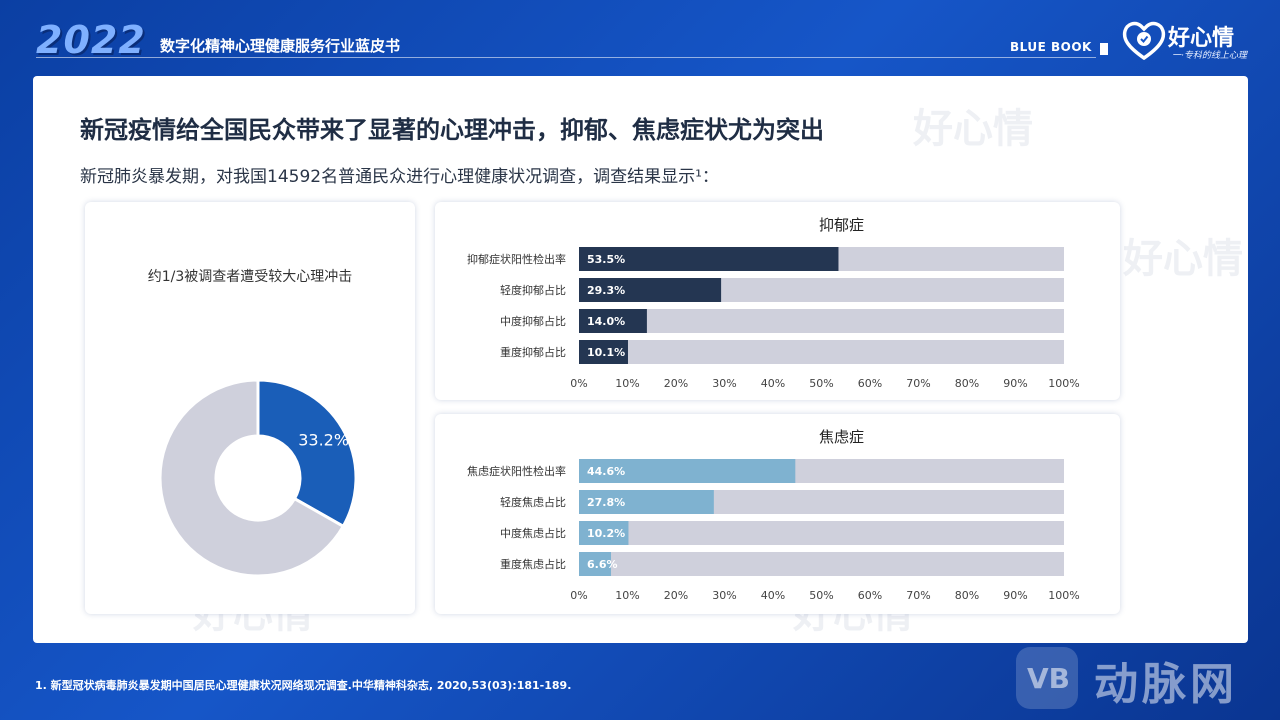  Describe the element at coordinates (1166, 684) in the screenshot. I see `vb-brand-text: 动脉网` at that location.